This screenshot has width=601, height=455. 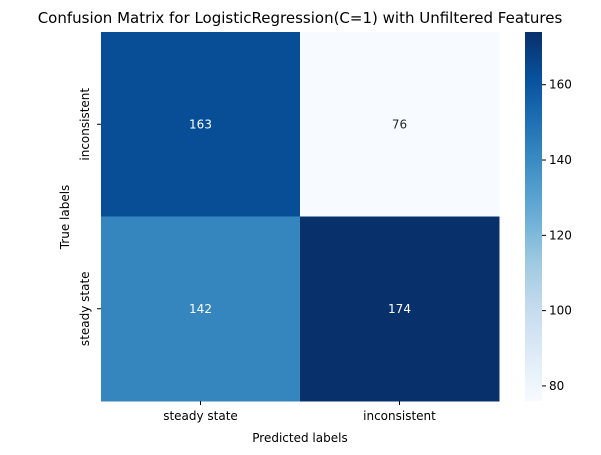 What do you see at coordinates (560, 85) in the screenshot?
I see `colorbar-tick-label-4: 160` at bounding box center [560, 85].